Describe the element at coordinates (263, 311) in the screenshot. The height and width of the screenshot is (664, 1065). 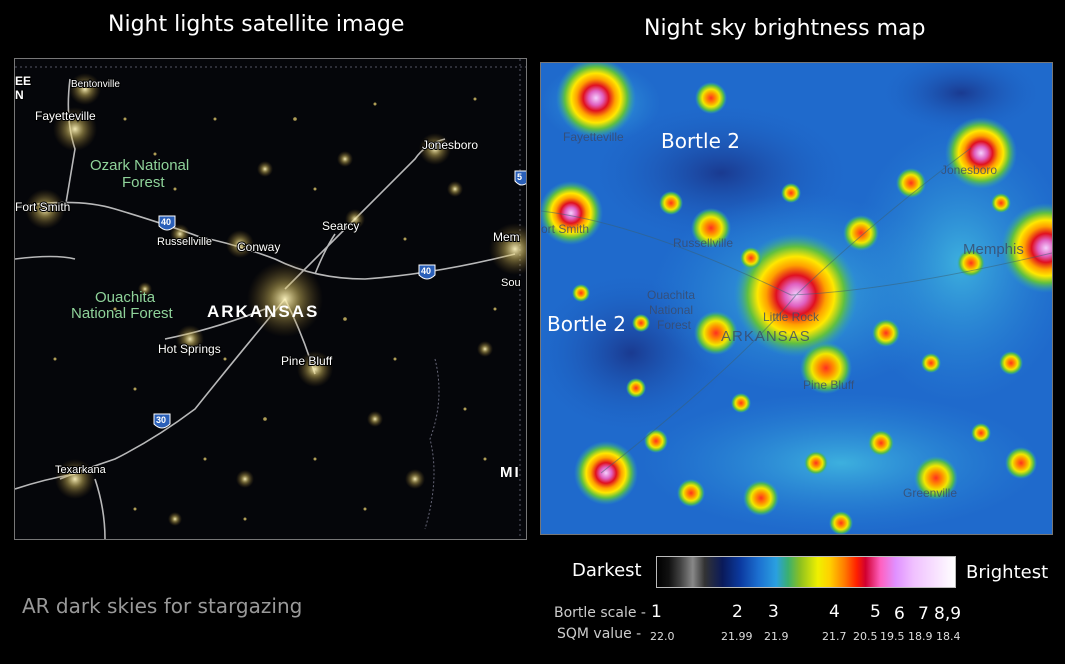
I see `label-arkansas: ARKANSAS` at that location.